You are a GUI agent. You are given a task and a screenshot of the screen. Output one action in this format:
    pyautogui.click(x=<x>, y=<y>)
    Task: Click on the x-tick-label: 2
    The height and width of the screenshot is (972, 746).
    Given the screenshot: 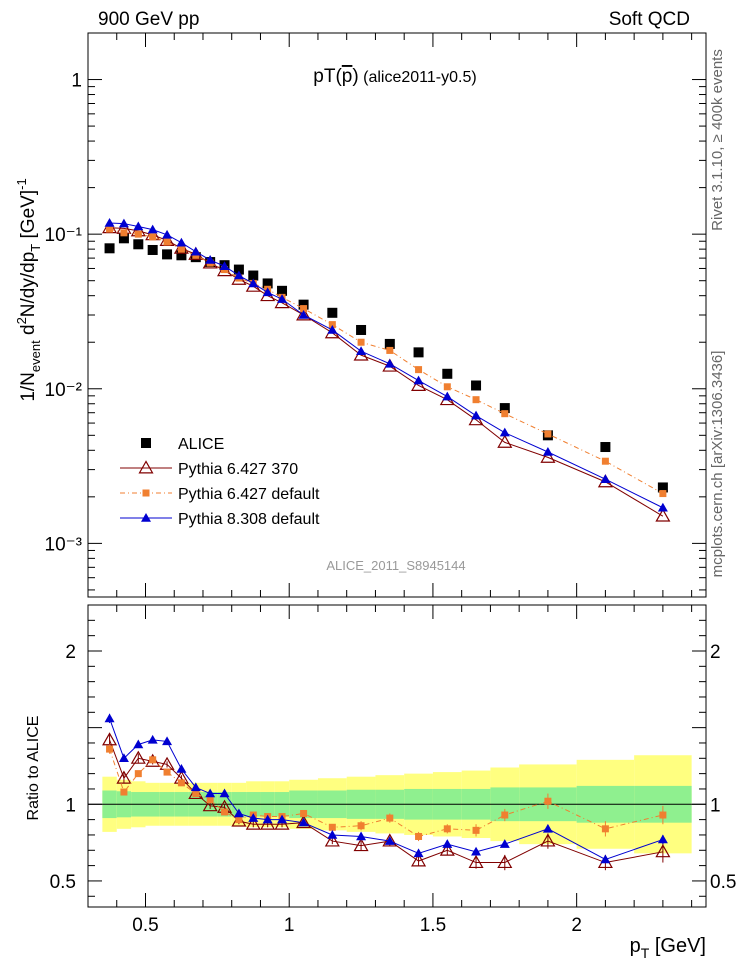 What is the action you would take?
    pyautogui.click(x=576, y=925)
    